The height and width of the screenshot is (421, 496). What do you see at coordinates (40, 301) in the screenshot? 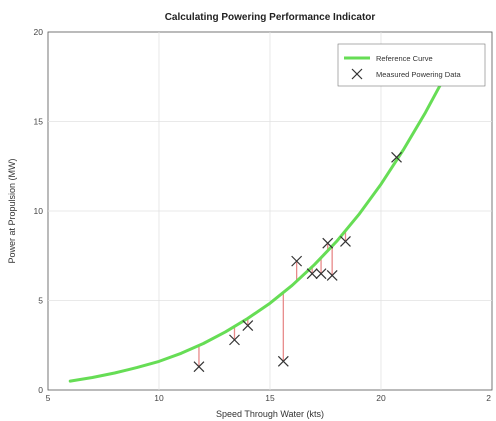
I see `y-tick-label: 5` at bounding box center [40, 301].